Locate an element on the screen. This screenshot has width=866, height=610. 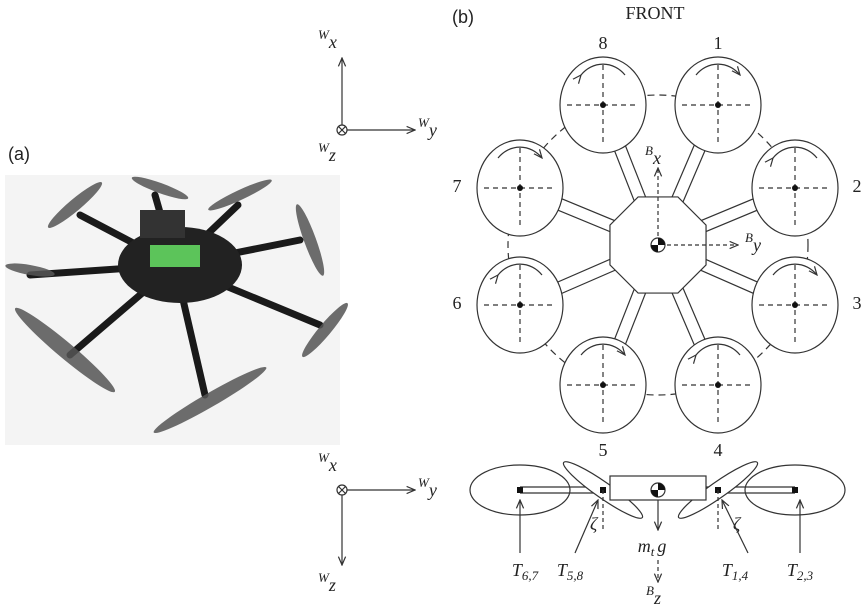
thrust-label: T5,8 is located at coordinates (570, 571).